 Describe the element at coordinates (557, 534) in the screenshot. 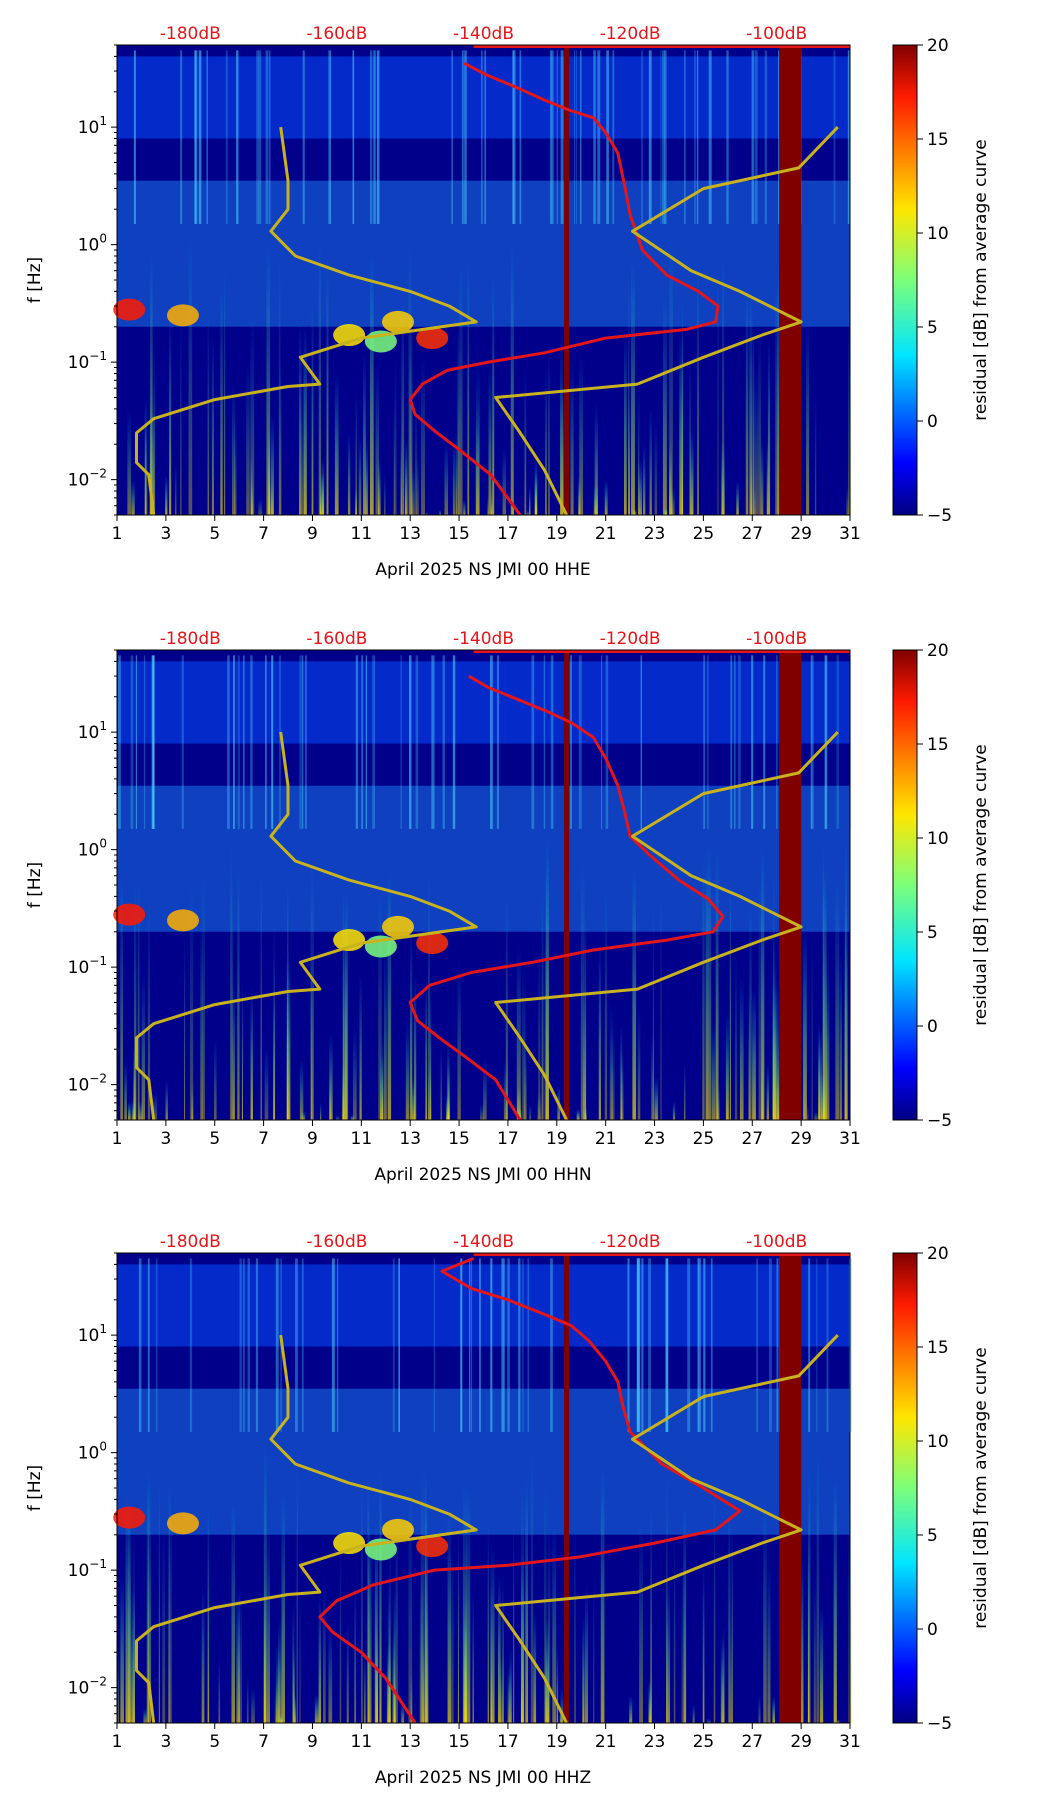

I see `x-tick-label: 19` at that location.